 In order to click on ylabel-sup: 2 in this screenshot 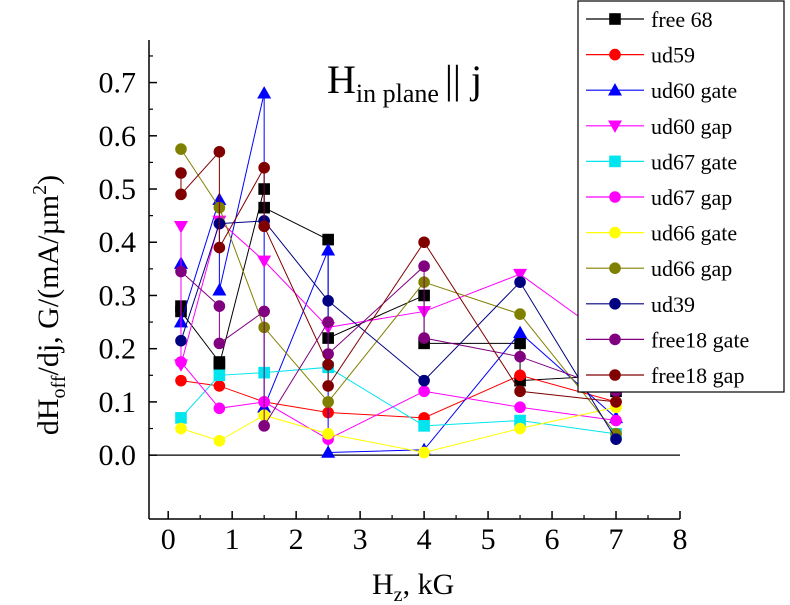, I will do `click(40, 190)`.